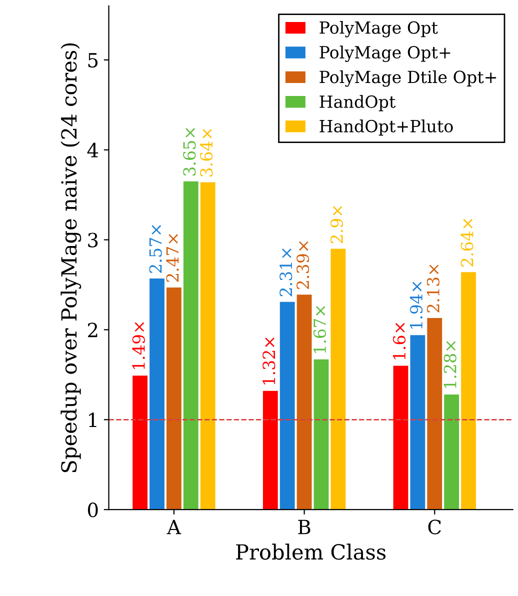 Image resolution: width=518 pixels, height=596 pixels. I want to click on data-label: 1.32×, so click(269, 361).